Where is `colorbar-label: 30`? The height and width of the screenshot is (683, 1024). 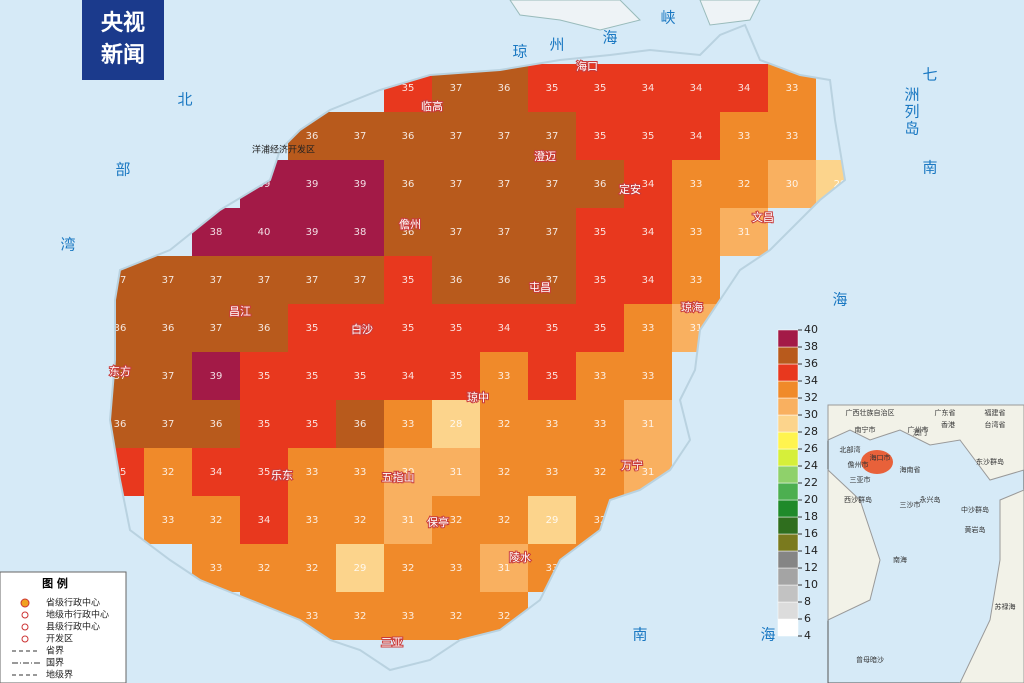
colorbar-label: 30 is located at coordinates (811, 414).